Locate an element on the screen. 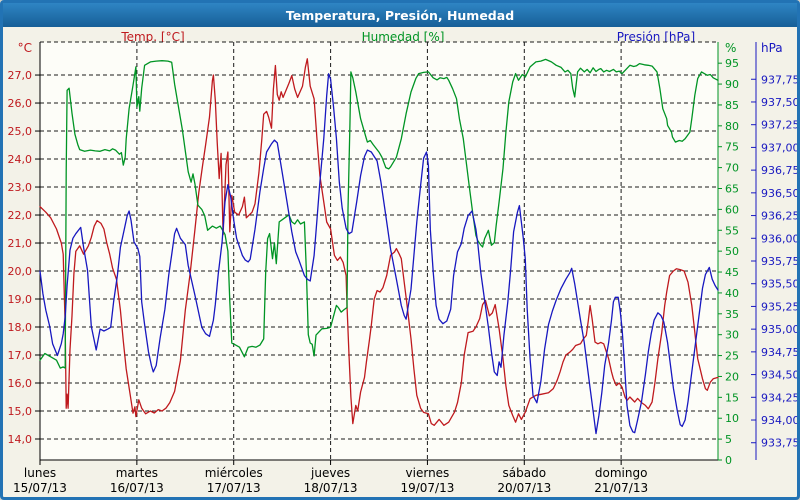 The width and height of the screenshot is (800, 500). humidity-tick-label: 30 is located at coordinates (732, 335).